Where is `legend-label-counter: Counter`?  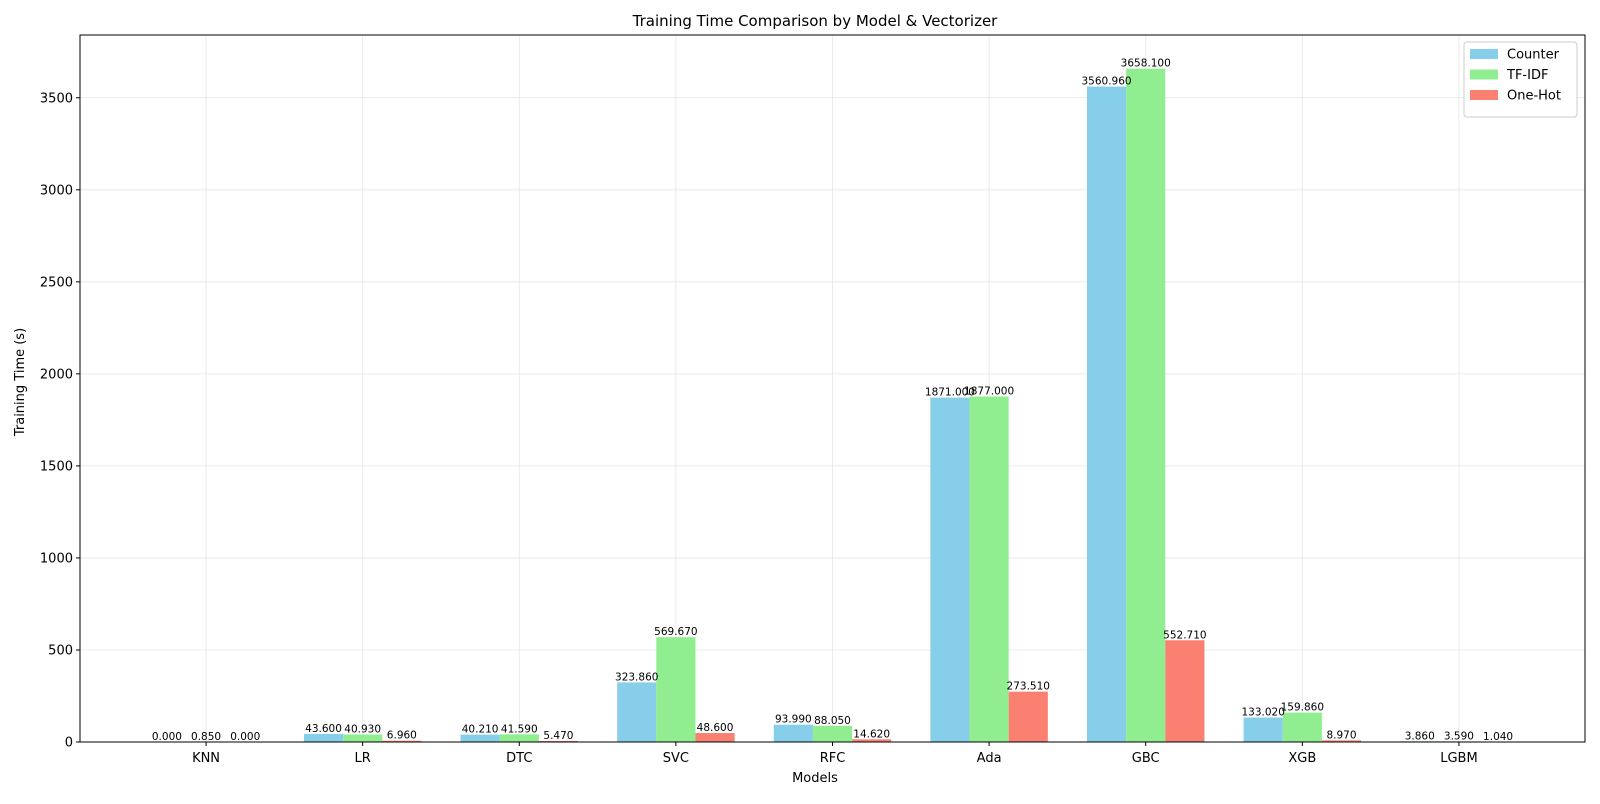
legend-label-counter: Counter is located at coordinates (1533, 55).